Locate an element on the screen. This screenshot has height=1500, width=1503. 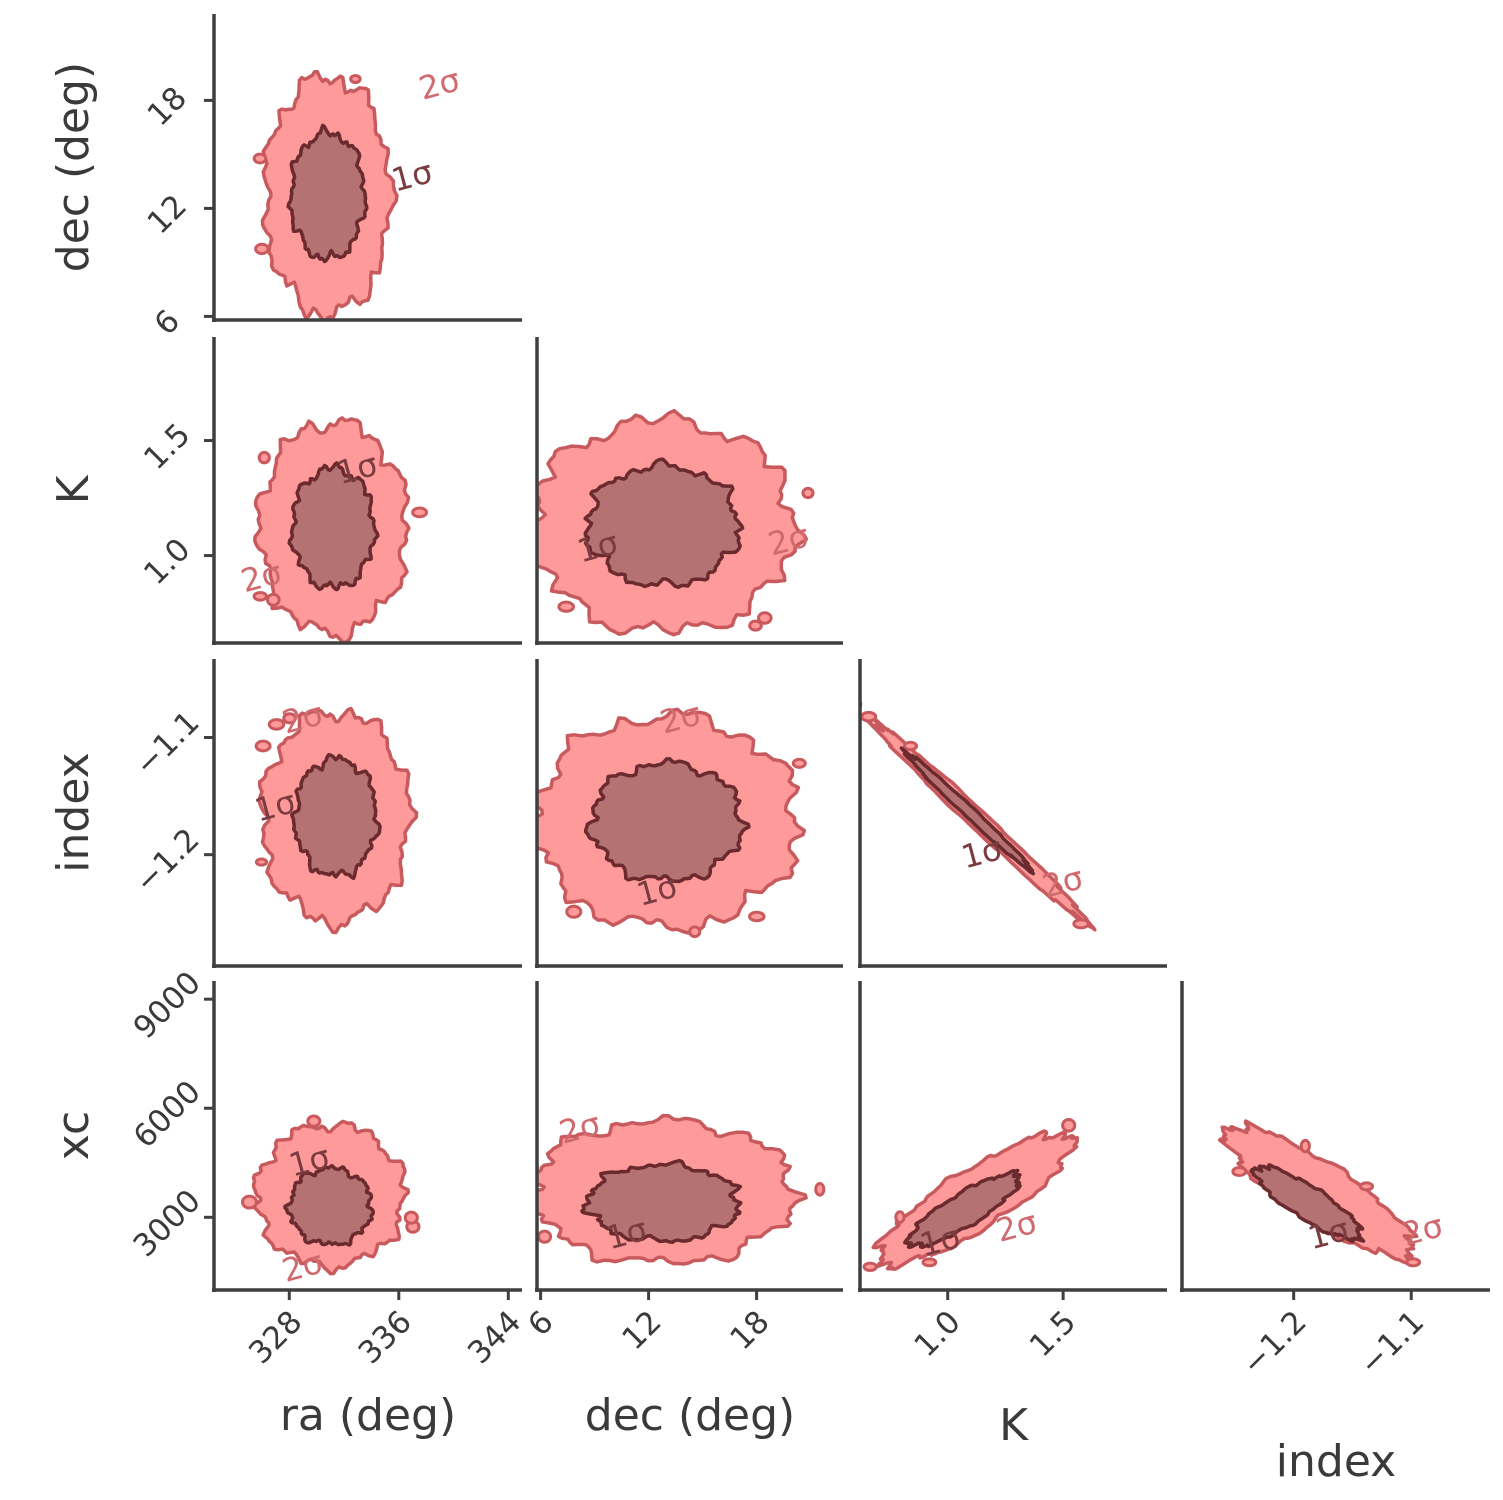
contours-dec-index is located at coordinates (672, 823).